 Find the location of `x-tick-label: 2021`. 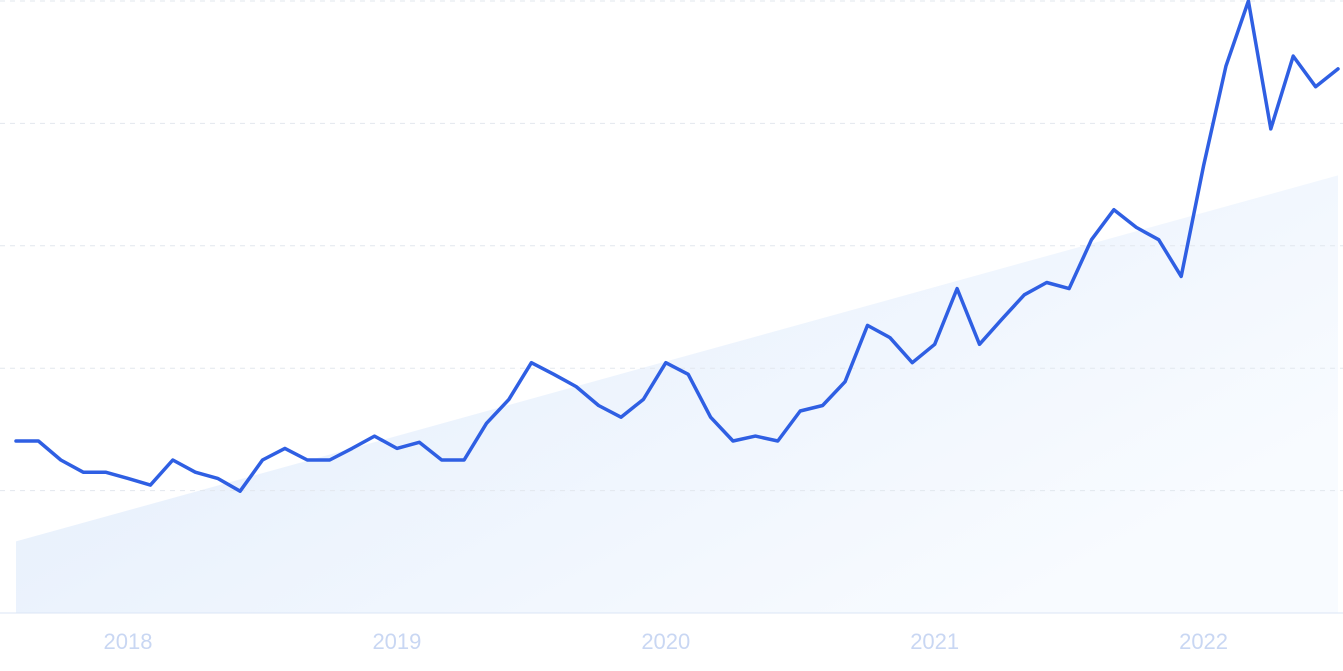

x-tick-label: 2021 is located at coordinates (934, 641).